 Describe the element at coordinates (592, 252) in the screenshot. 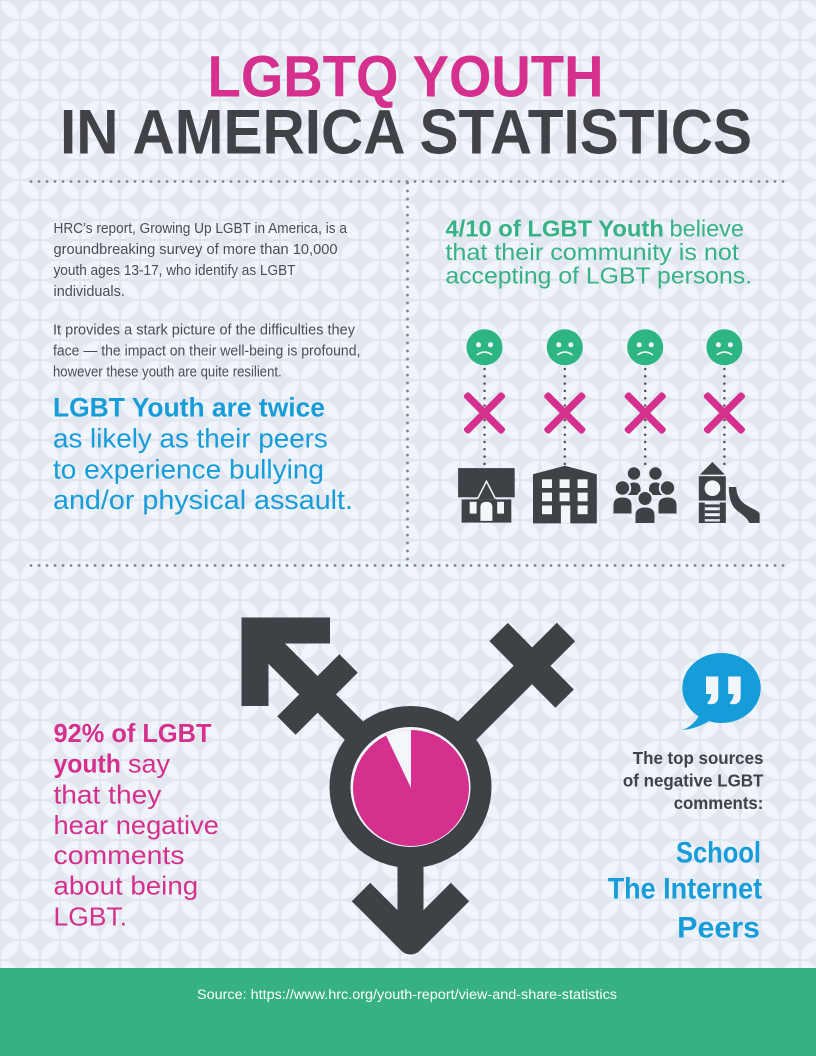

I see `svg-text: that their community is not` at that location.